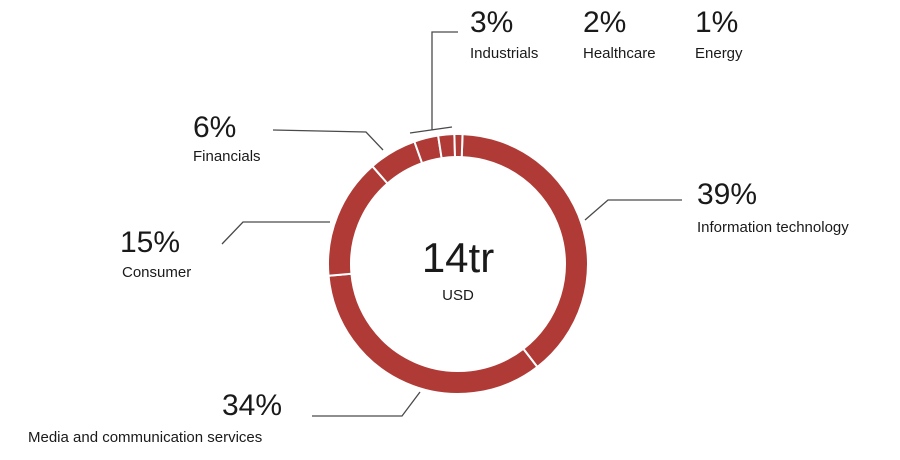  What do you see at coordinates (458, 146) in the screenshot?
I see `slice-energy` at bounding box center [458, 146].